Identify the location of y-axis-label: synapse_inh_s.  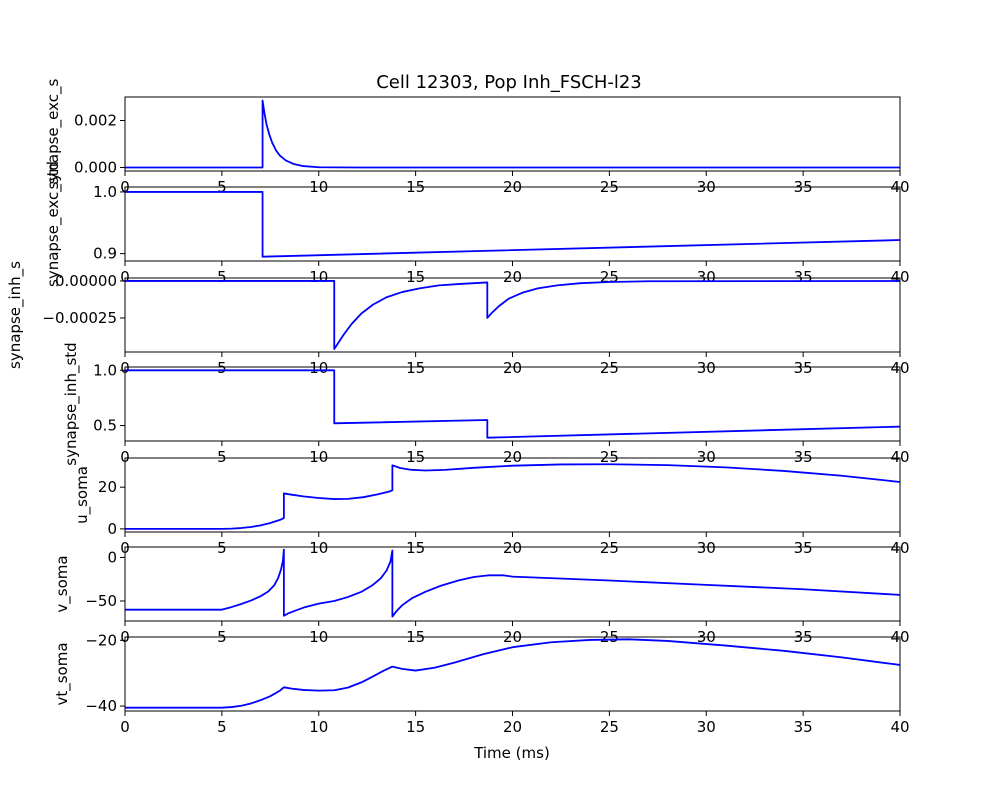
(15, 315).